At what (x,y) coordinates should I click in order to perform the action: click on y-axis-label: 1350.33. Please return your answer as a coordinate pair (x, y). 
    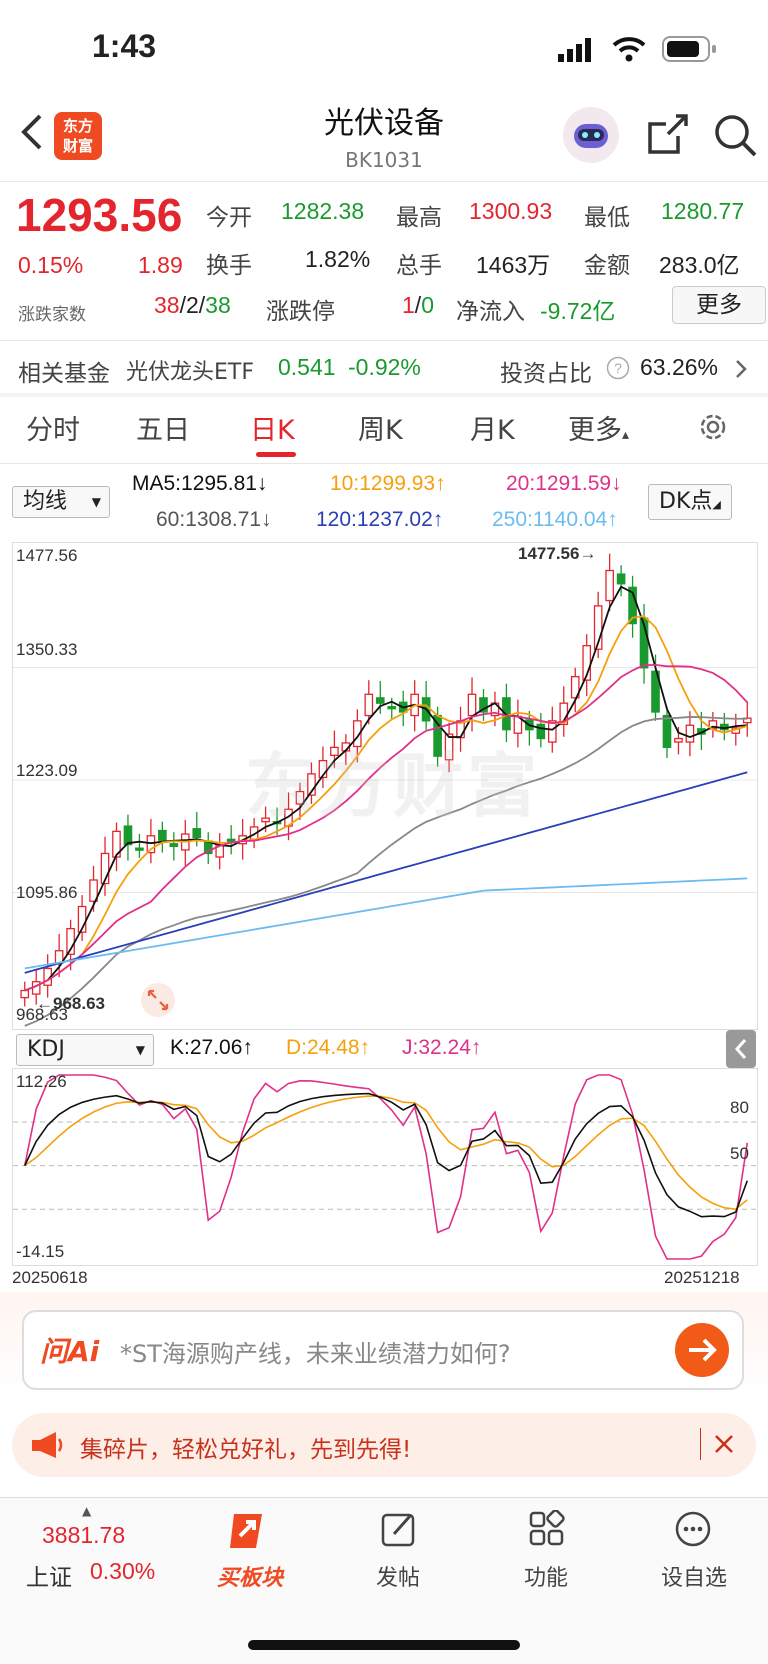
    Looking at the image, I should click on (47, 649).